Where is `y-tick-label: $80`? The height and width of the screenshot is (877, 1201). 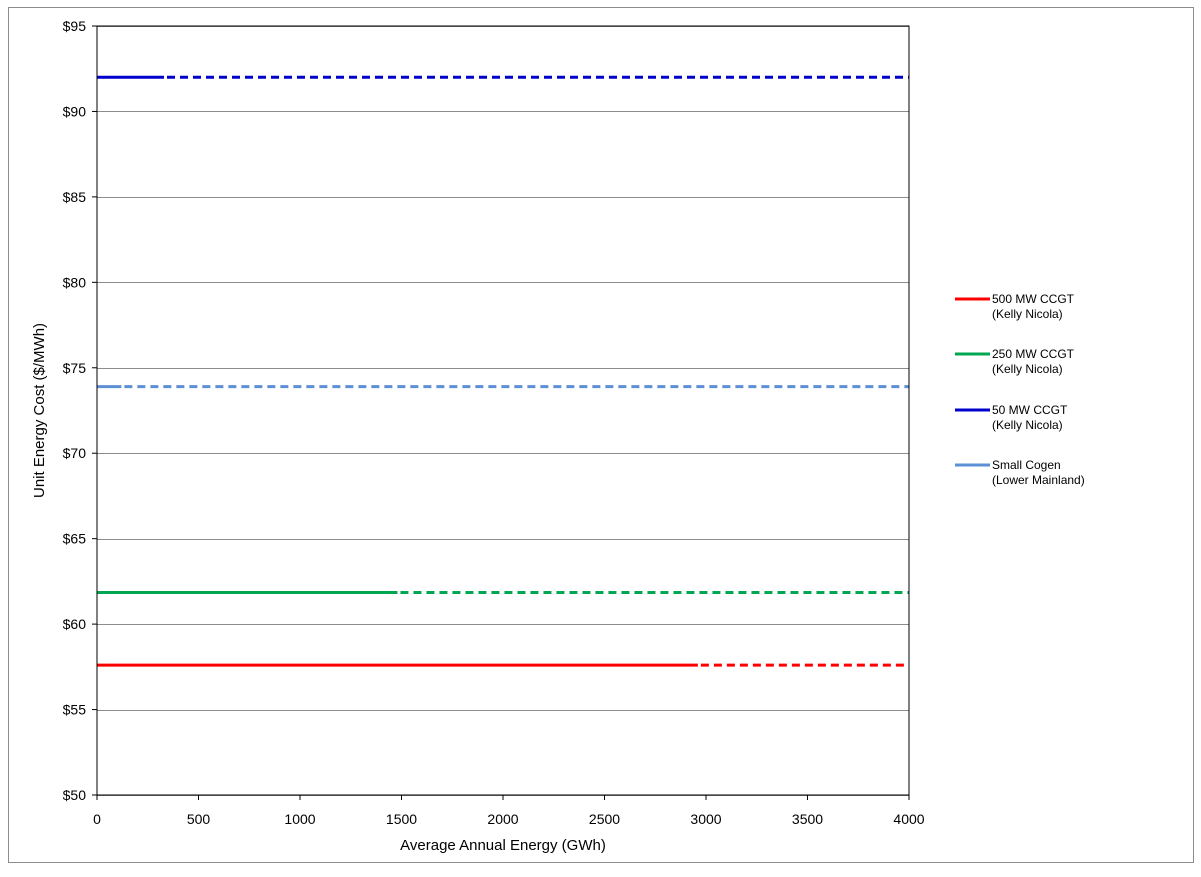 y-tick-label: $80 is located at coordinates (75, 282).